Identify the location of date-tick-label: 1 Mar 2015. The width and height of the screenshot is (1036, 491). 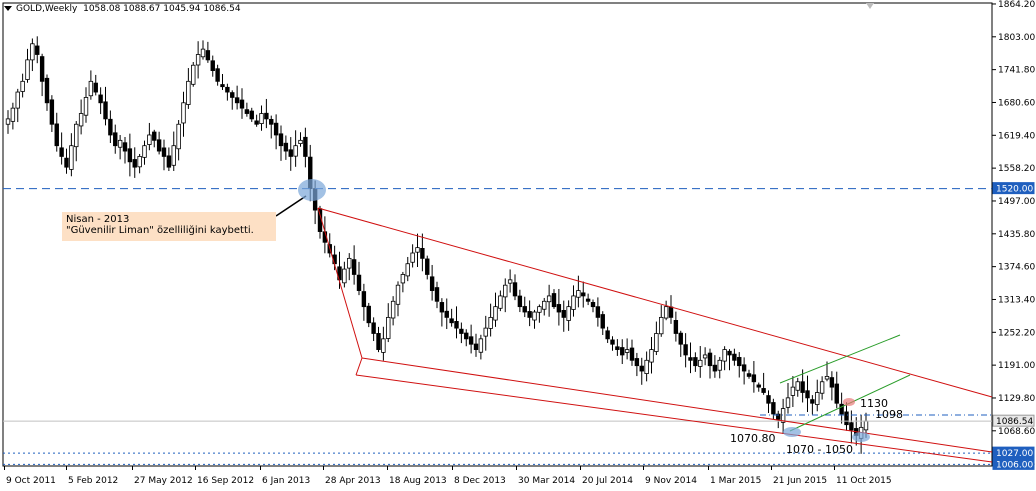
(735, 481).